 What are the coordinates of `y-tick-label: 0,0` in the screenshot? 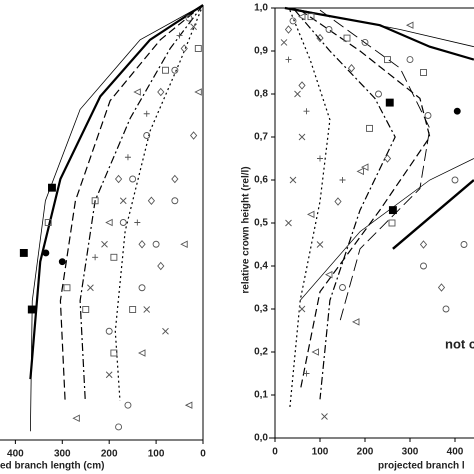 It's located at (261, 438).